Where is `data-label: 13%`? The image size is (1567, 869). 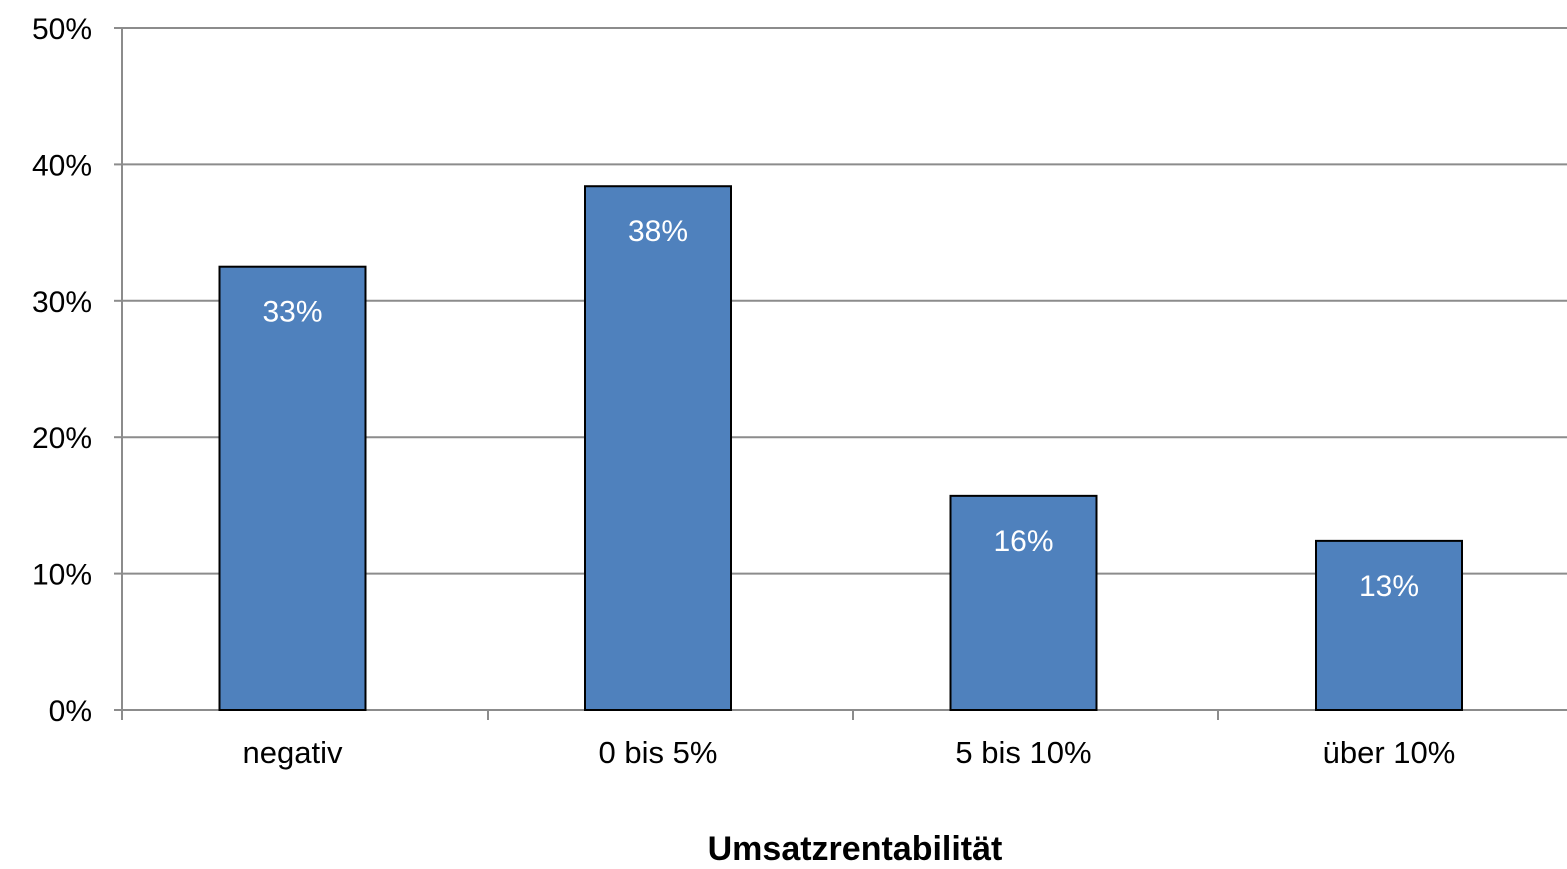
data-label: 13% is located at coordinates (1389, 586).